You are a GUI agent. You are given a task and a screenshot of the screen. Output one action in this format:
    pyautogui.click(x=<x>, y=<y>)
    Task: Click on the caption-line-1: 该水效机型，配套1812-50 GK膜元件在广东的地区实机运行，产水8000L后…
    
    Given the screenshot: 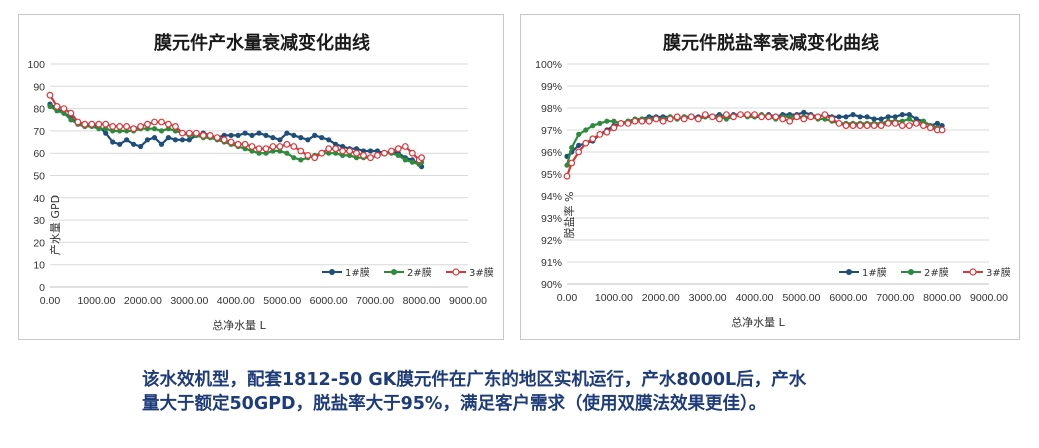 What is the action you would take?
    pyautogui.click(x=474, y=380)
    